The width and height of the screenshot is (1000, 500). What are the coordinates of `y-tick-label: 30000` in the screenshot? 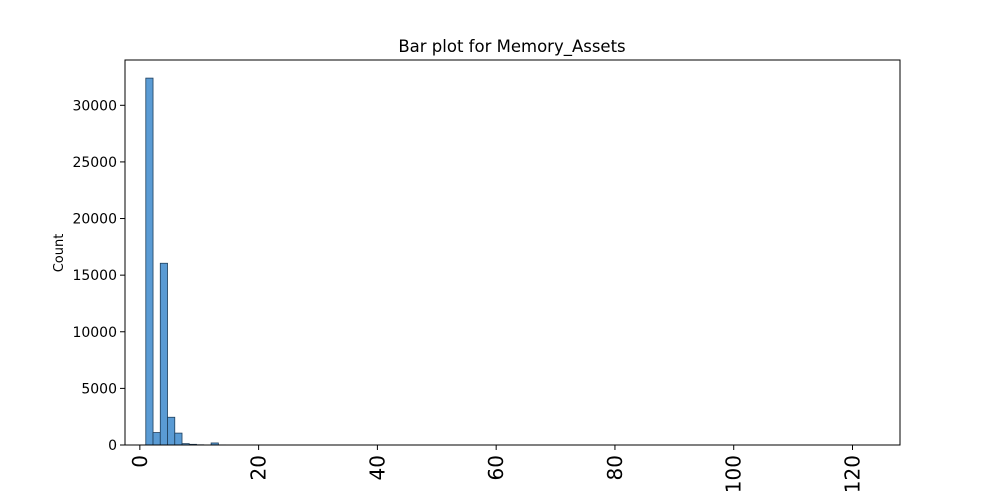 It's located at (94, 106).